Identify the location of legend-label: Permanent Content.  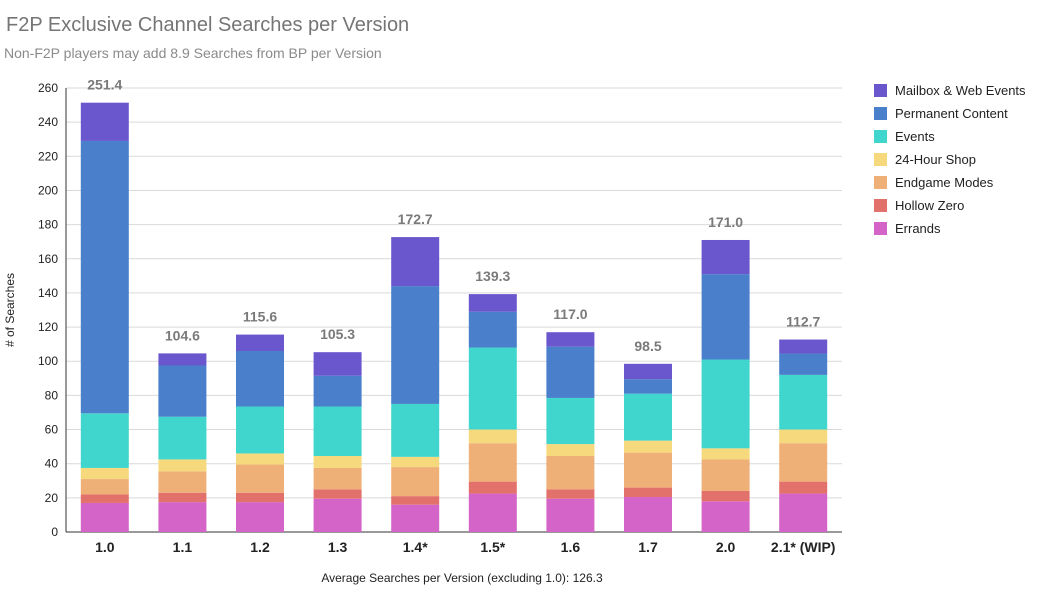
(951, 113).